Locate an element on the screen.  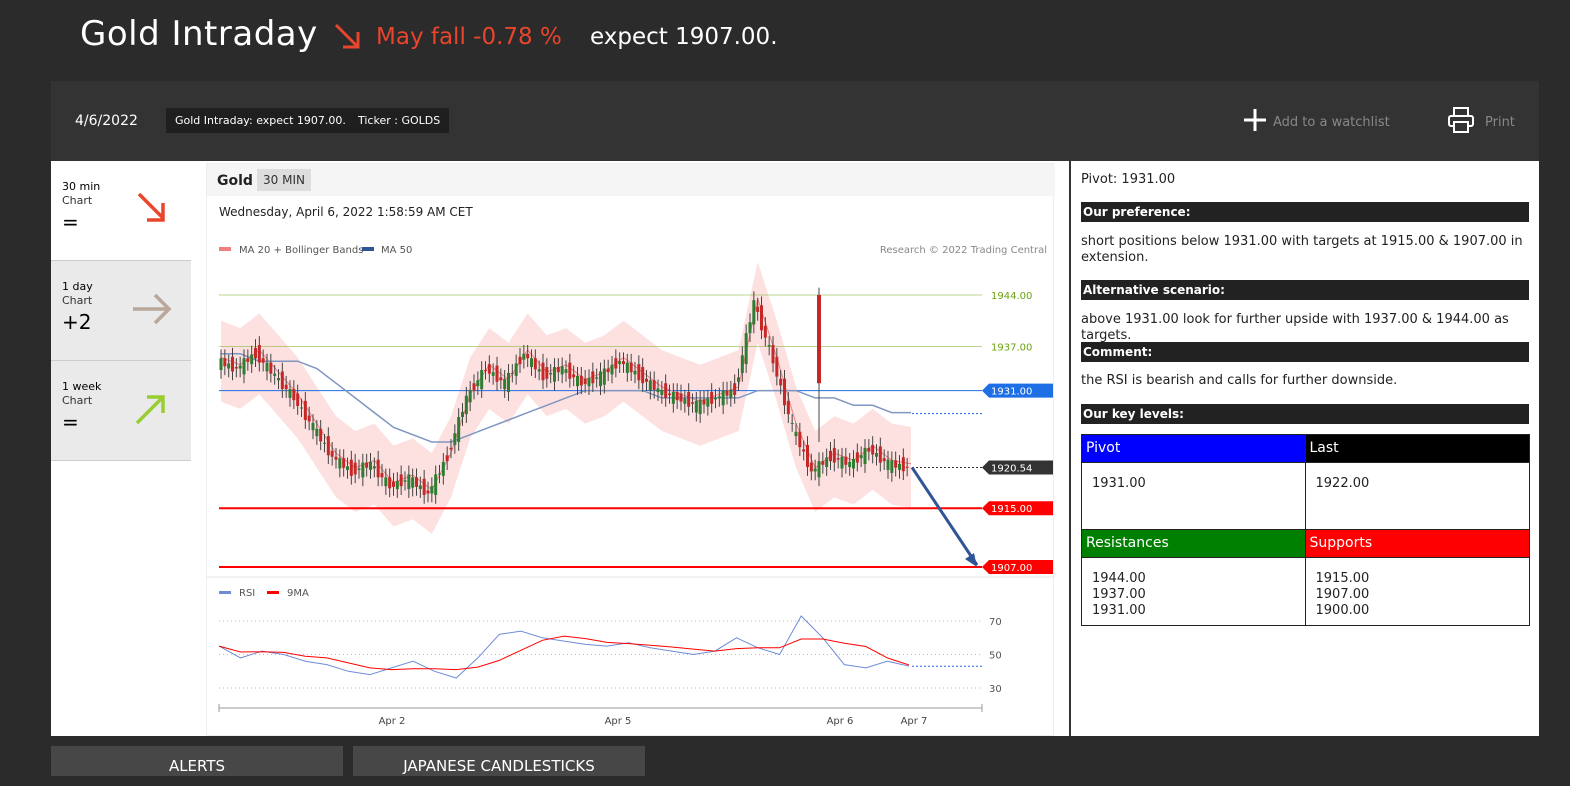
panel-divider is located at coordinates (1070, 448).